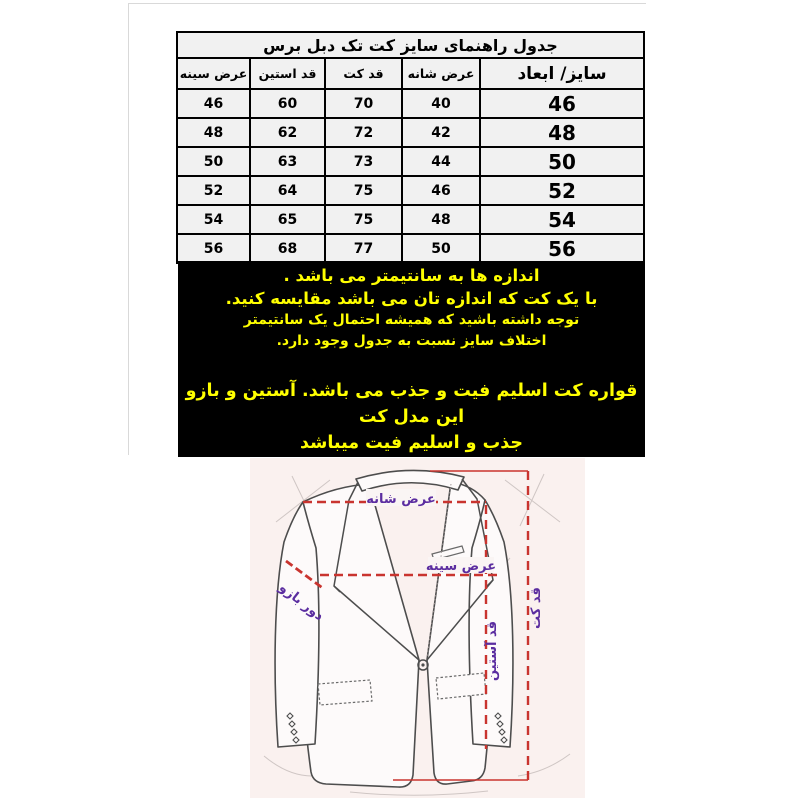  What do you see at coordinates (441, 161) in the screenshot?
I see `shoulder-value: 44` at bounding box center [441, 161].